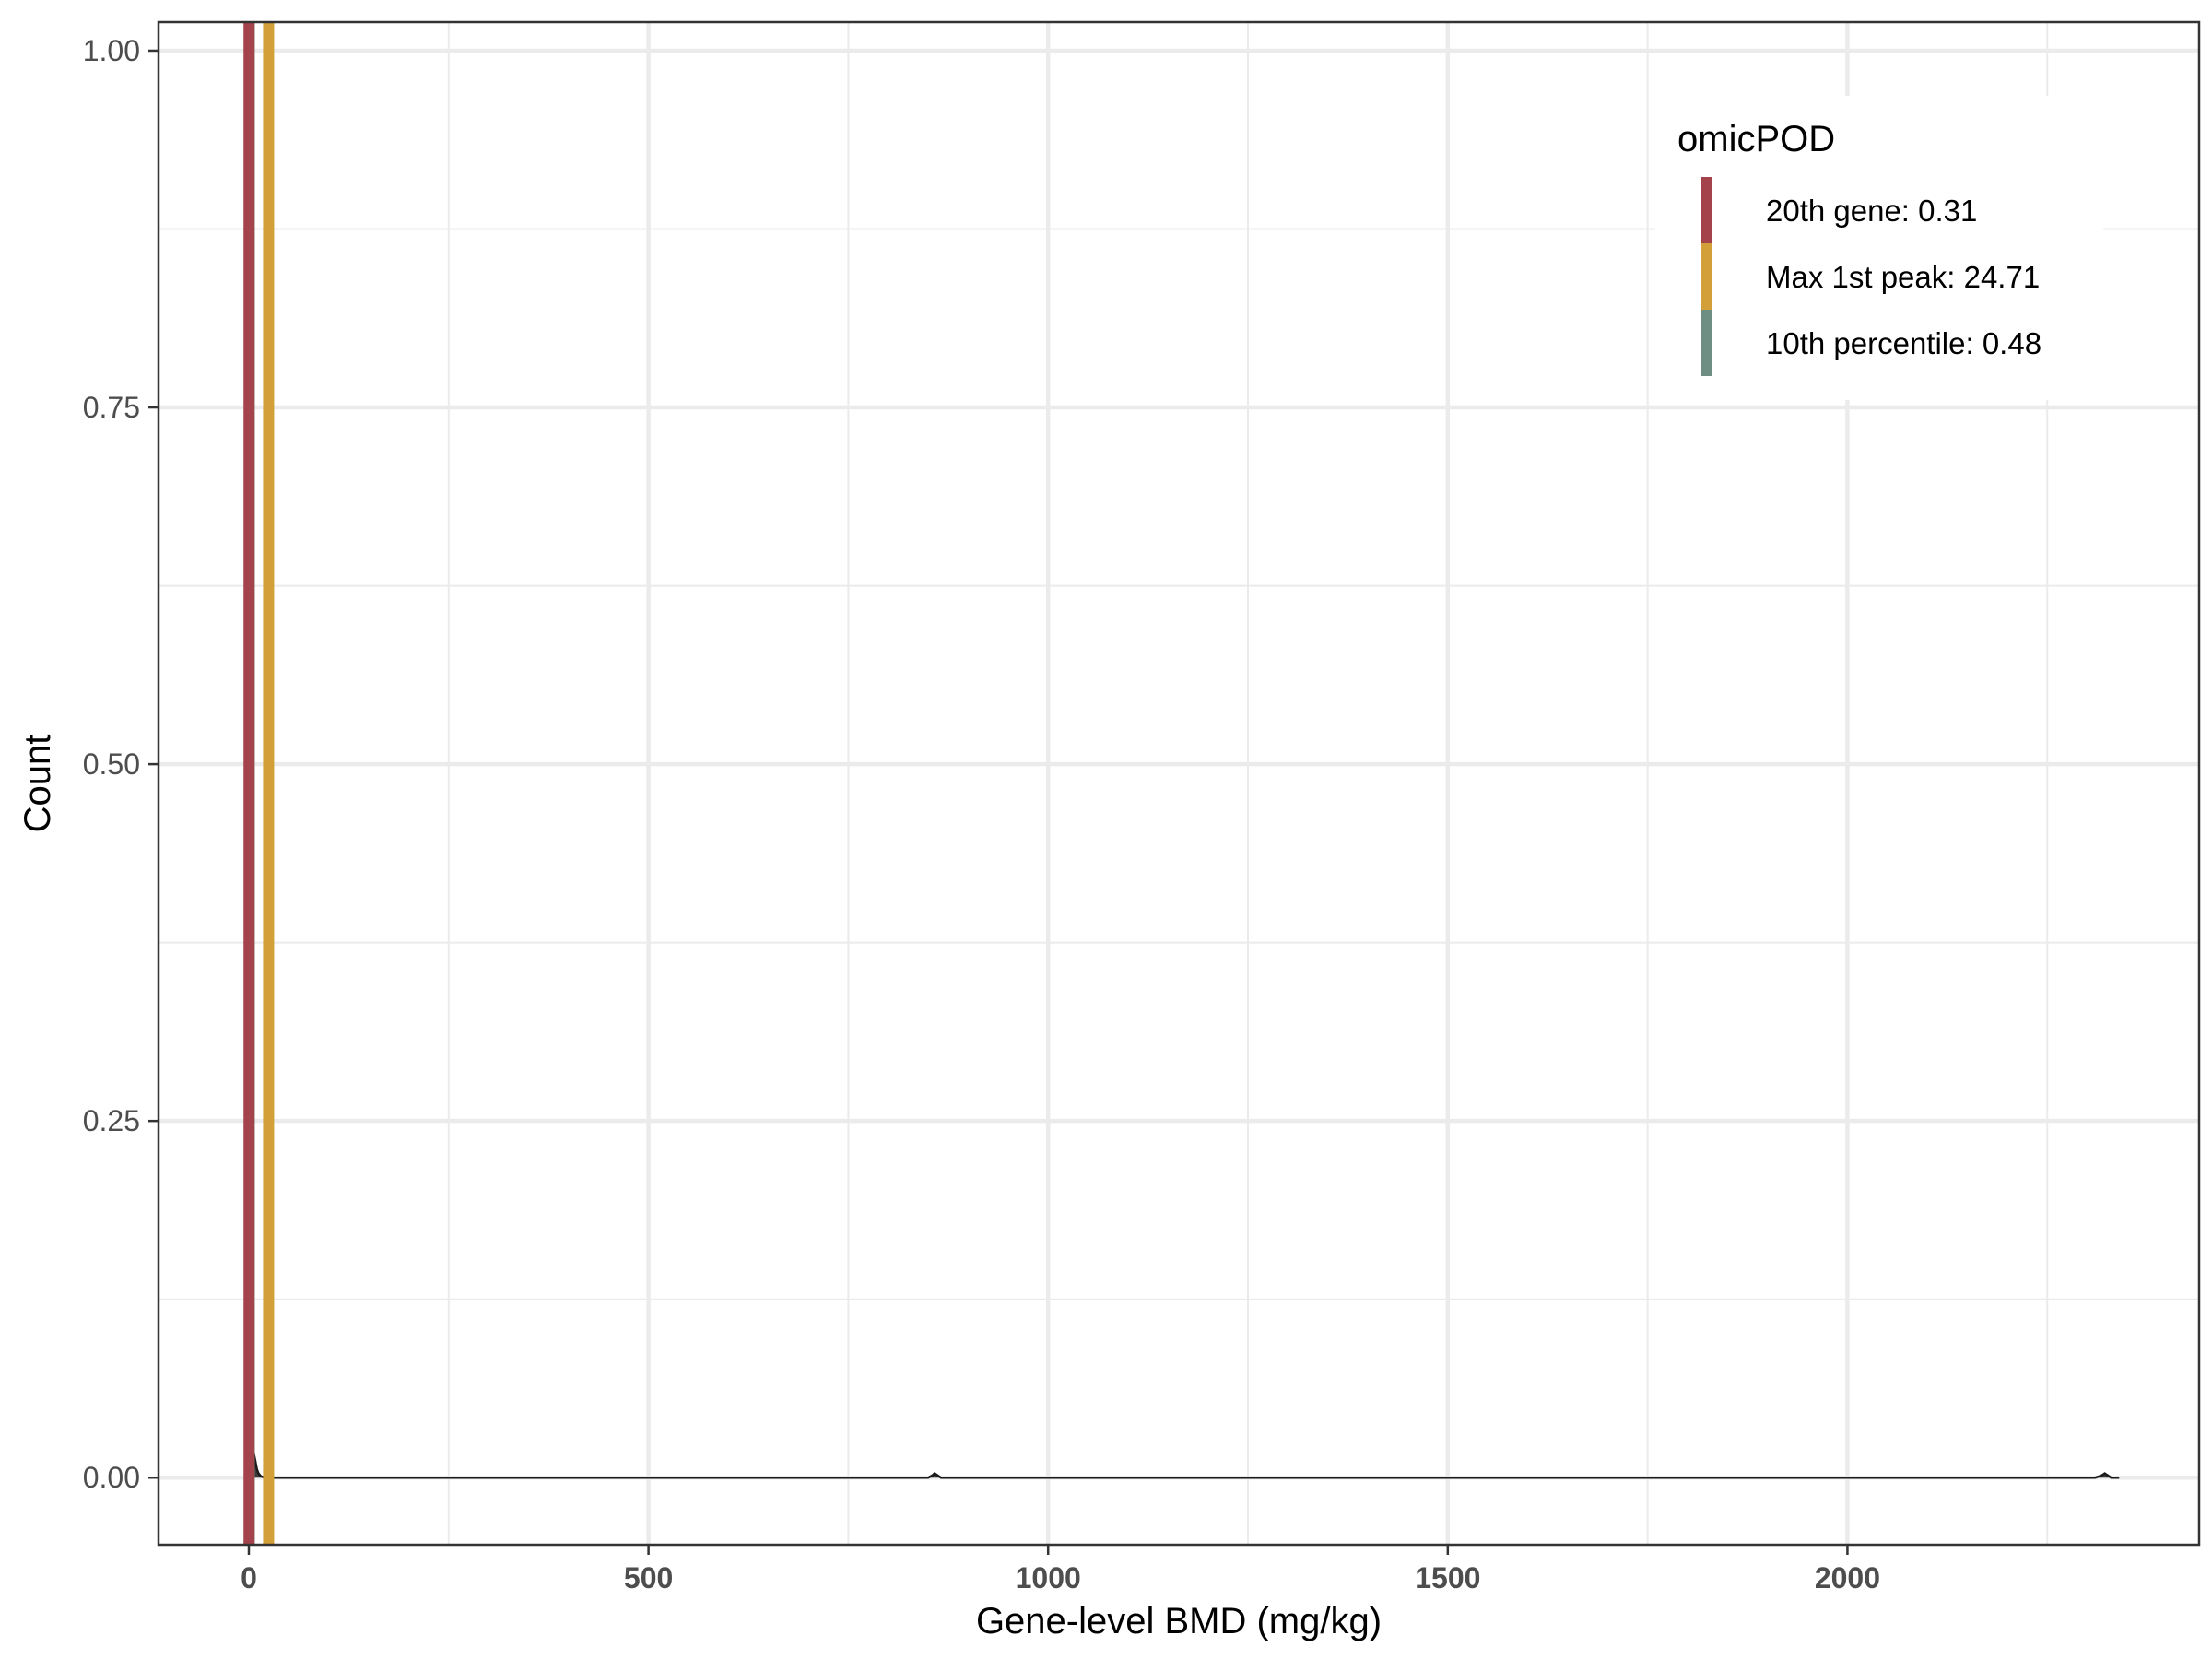 The height and width of the screenshot is (1659, 2212). Describe the element at coordinates (111, 1120) in the screenshot. I see `y-tick-label: 0.25` at that location.